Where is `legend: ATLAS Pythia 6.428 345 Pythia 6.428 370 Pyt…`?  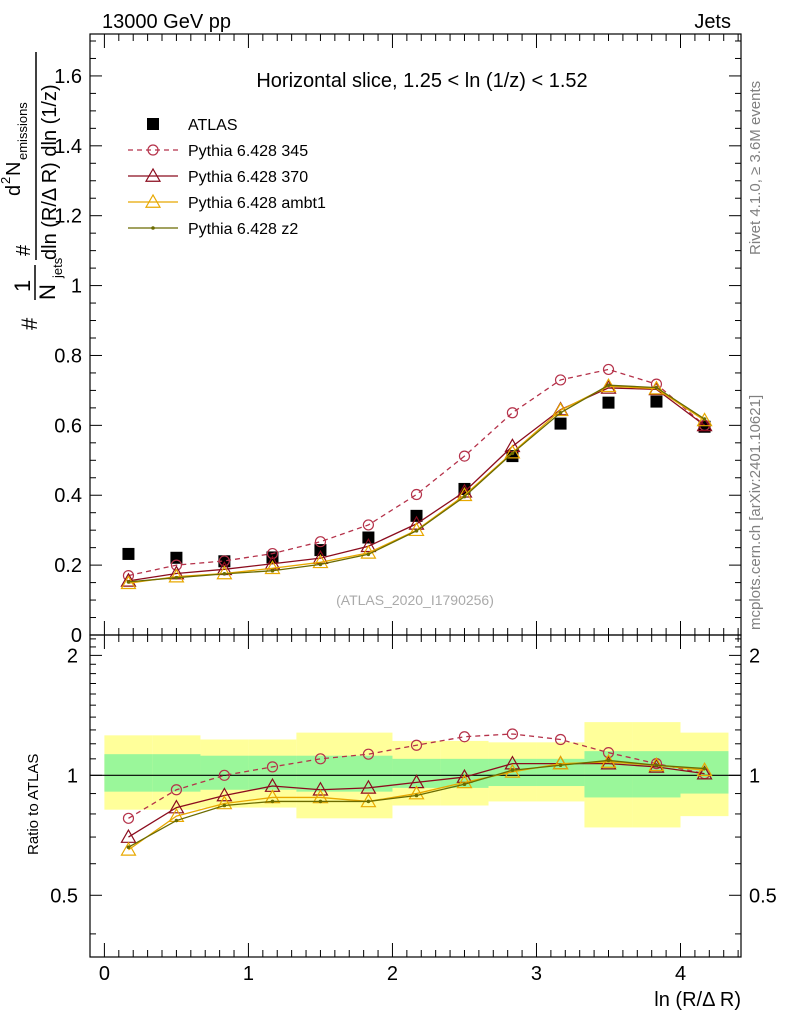
legend: ATLAS Pythia 6.428 345 Pythia 6.428 370 Pyt… is located at coordinates (227, 177).